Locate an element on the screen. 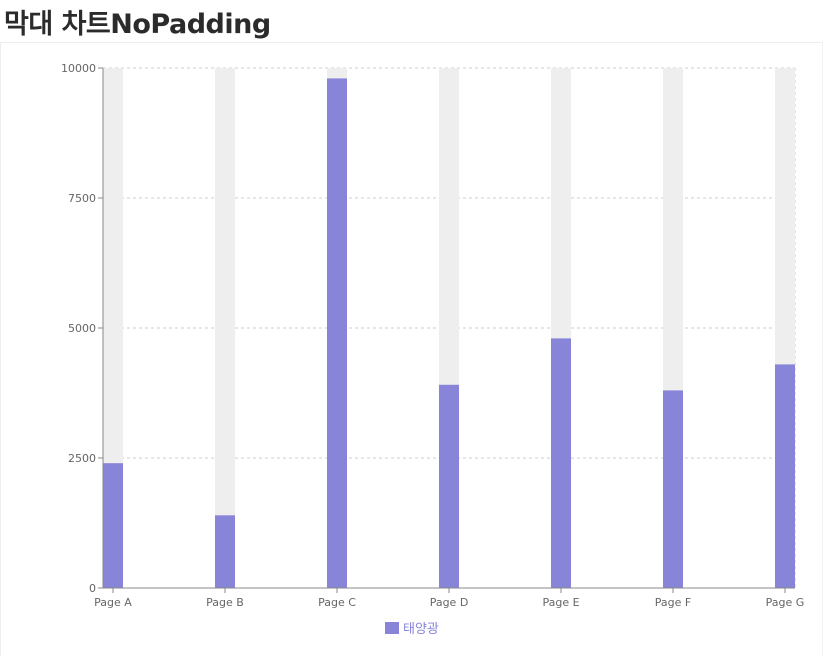 Image resolution: width=824 pixels, height=657 pixels. x-tick-label: Page F is located at coordinates (673, 602).